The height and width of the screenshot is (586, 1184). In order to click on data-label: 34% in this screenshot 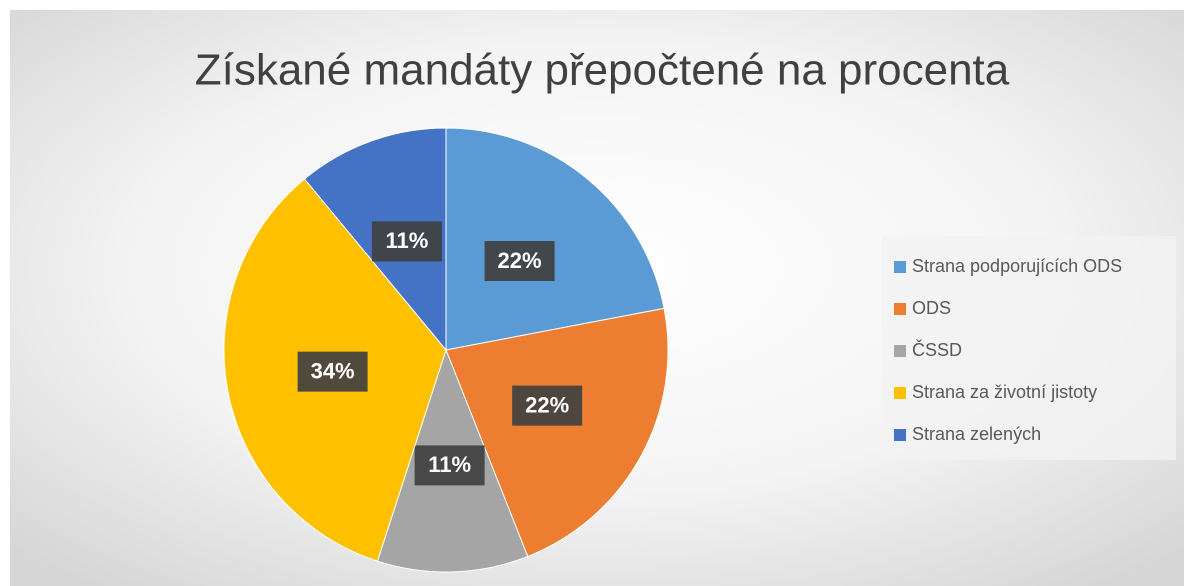, I will do `click(333, 370)`.